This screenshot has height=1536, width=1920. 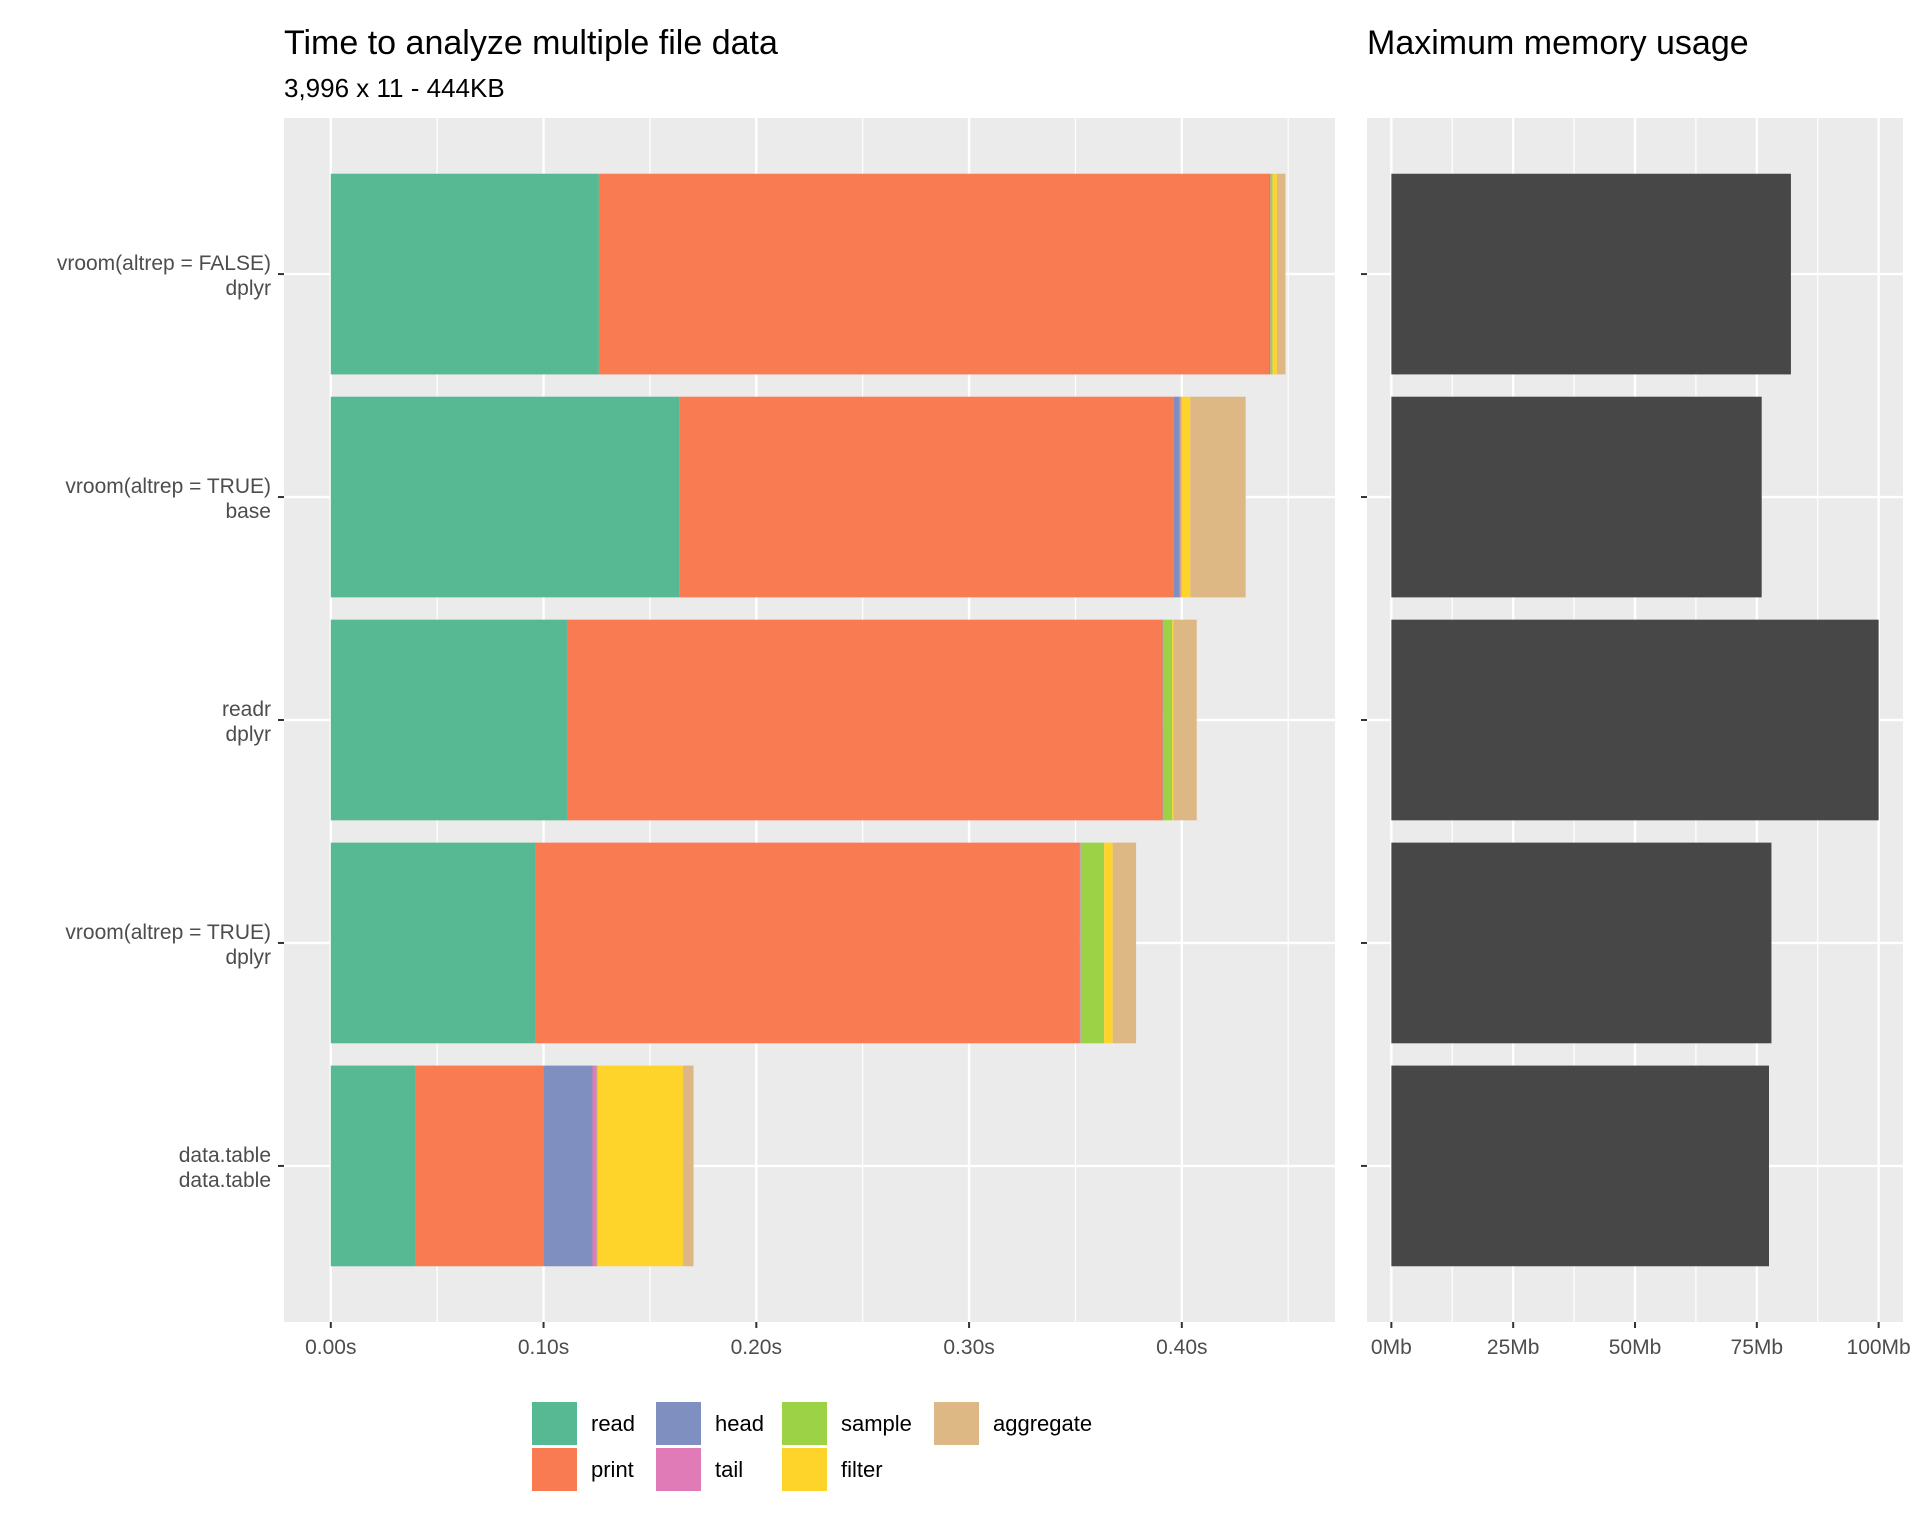 I want to click on legend-label-read: read, so click(x=613, y=1423).